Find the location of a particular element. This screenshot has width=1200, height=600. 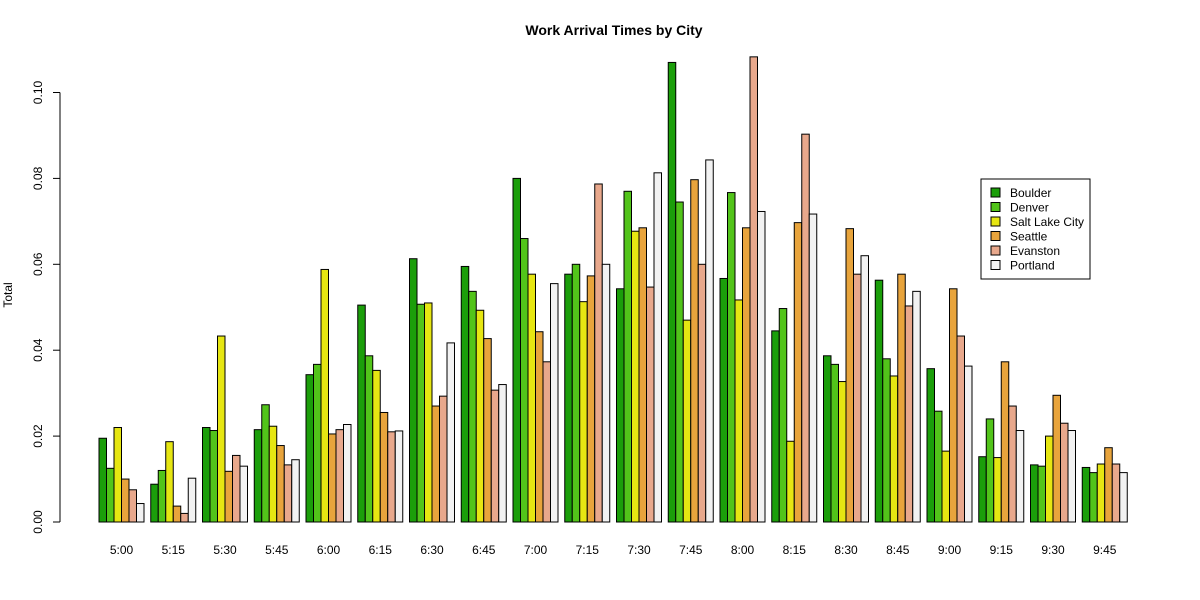

x-tick-label: 5:15 is located at coordinates (174, 550).